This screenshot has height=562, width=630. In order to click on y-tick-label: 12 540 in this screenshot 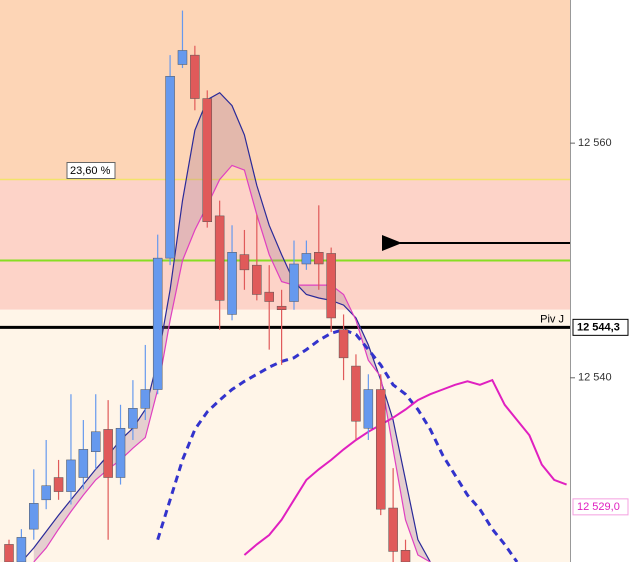, I will do `click(595, 378)`.